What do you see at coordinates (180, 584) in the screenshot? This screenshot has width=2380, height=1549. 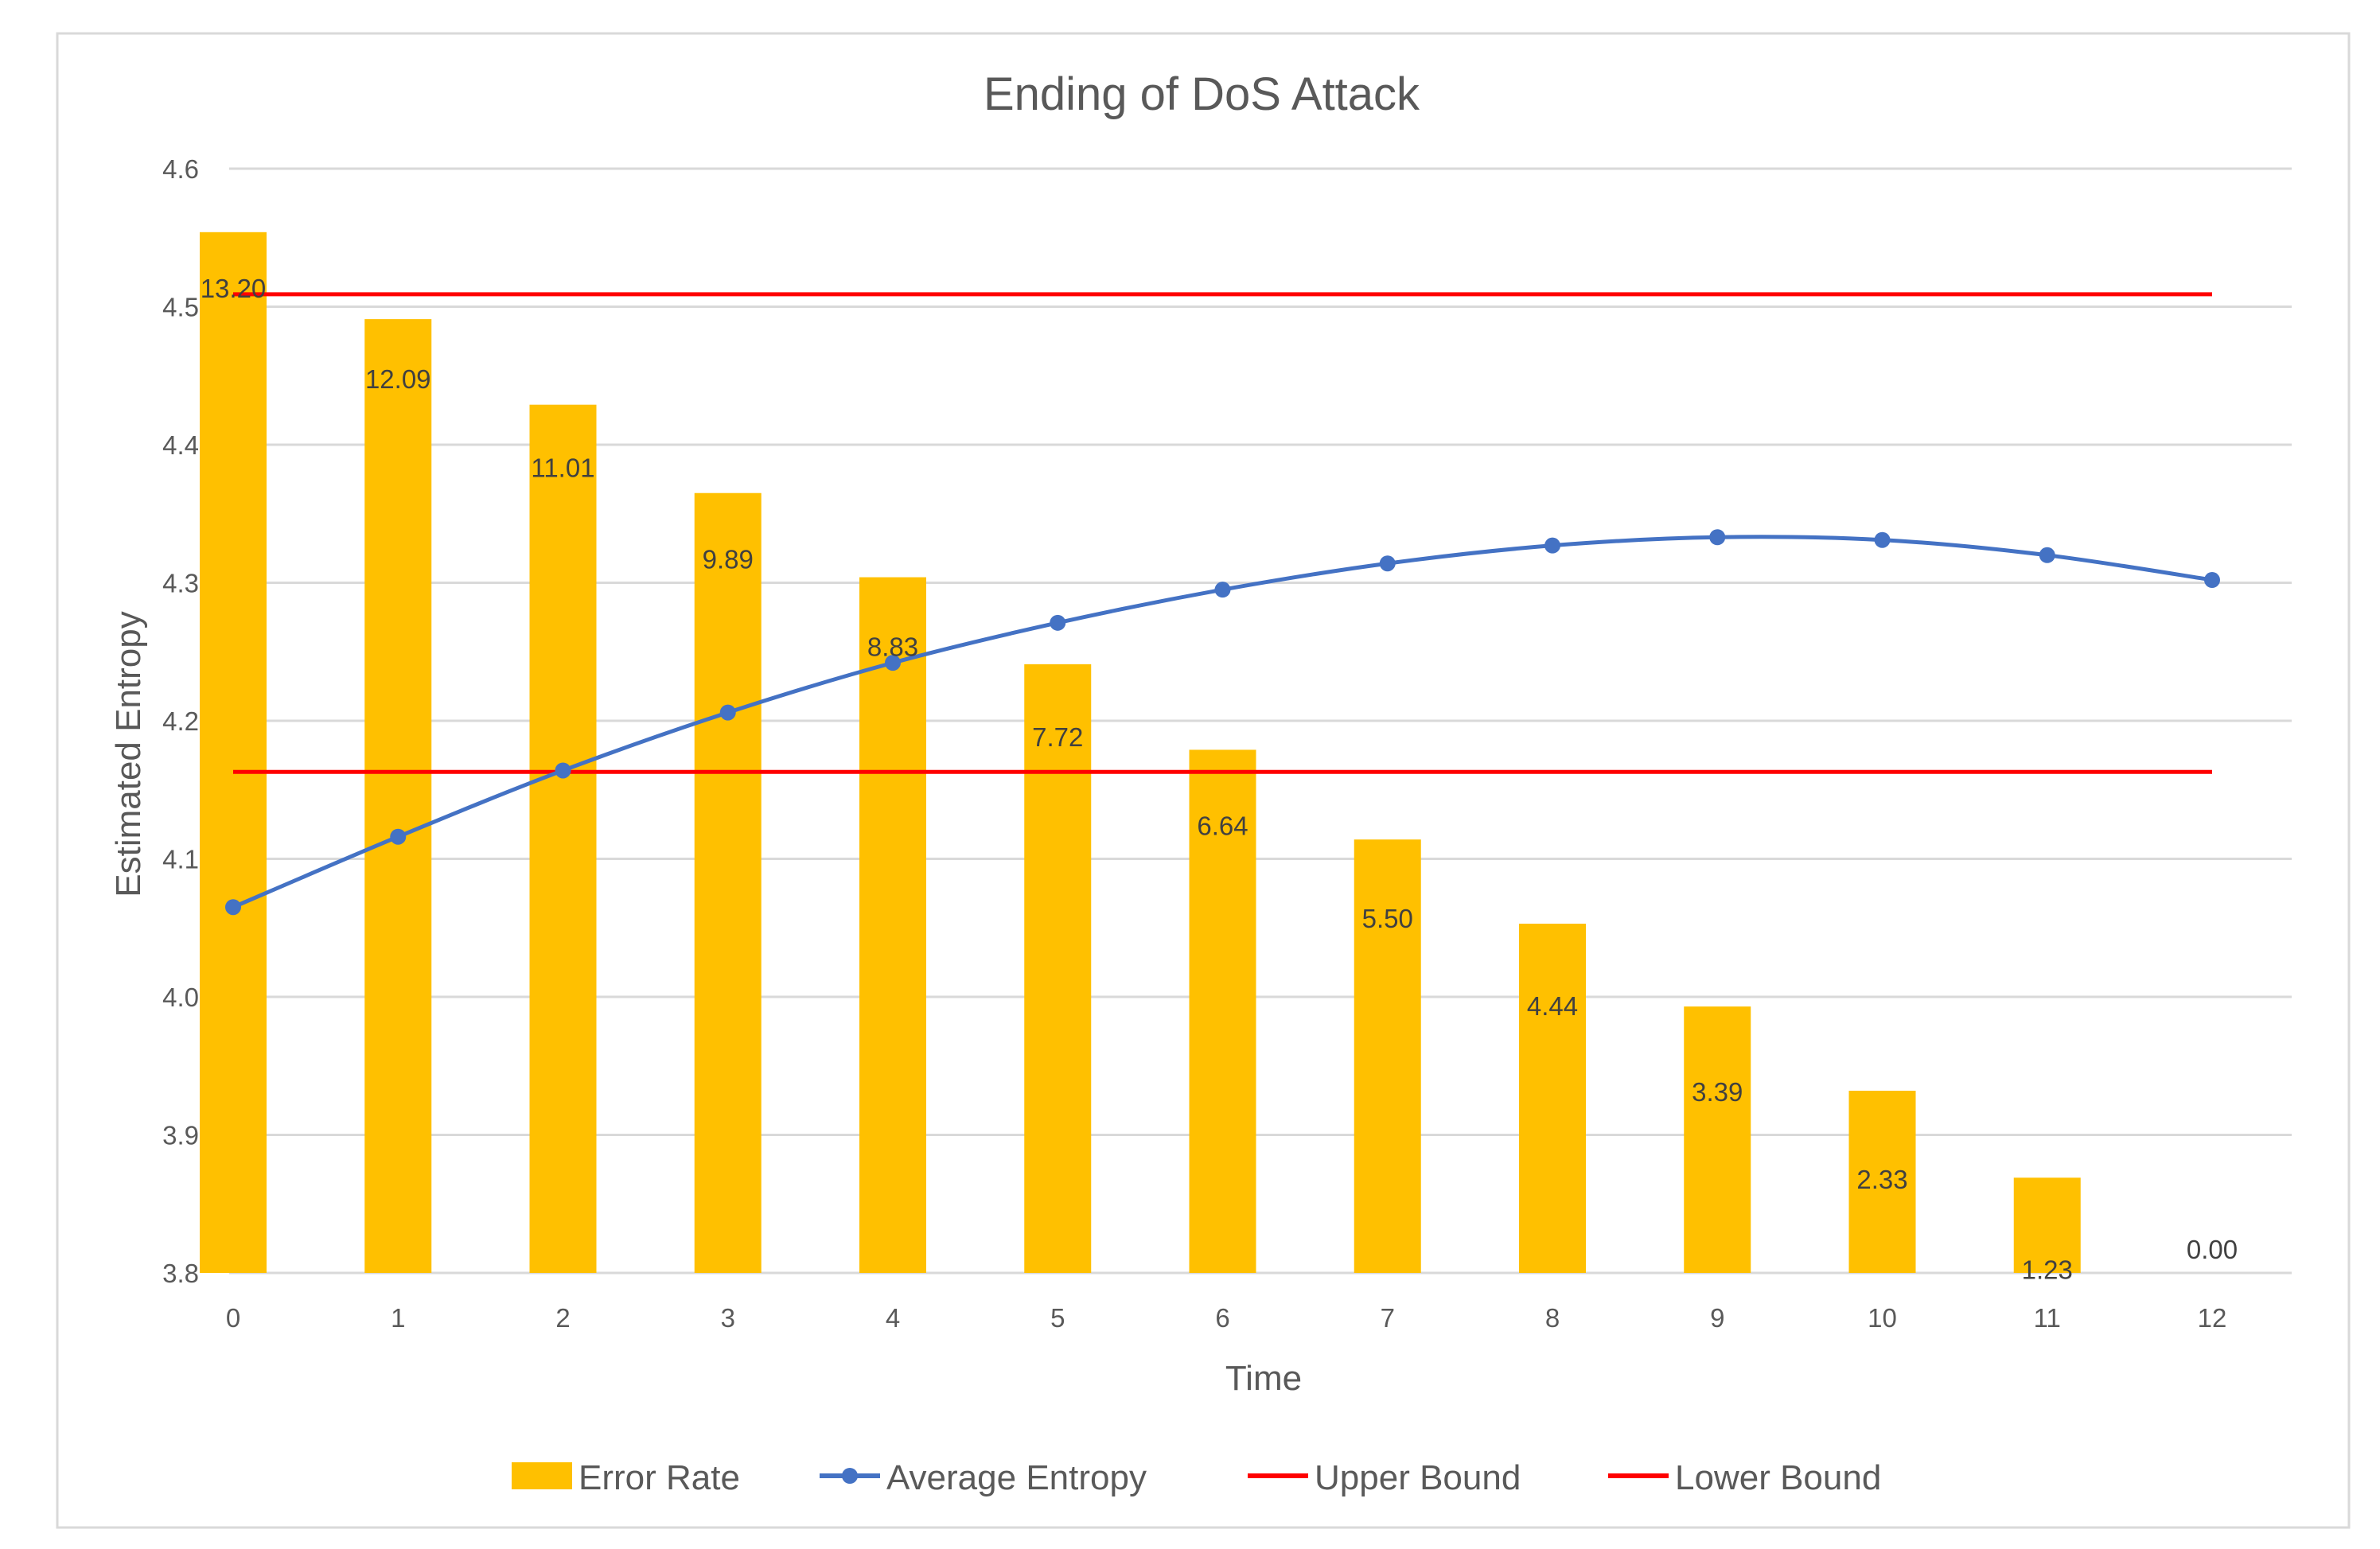 I see `y-tick-label: 4.3` at bounding box center [180, 584].